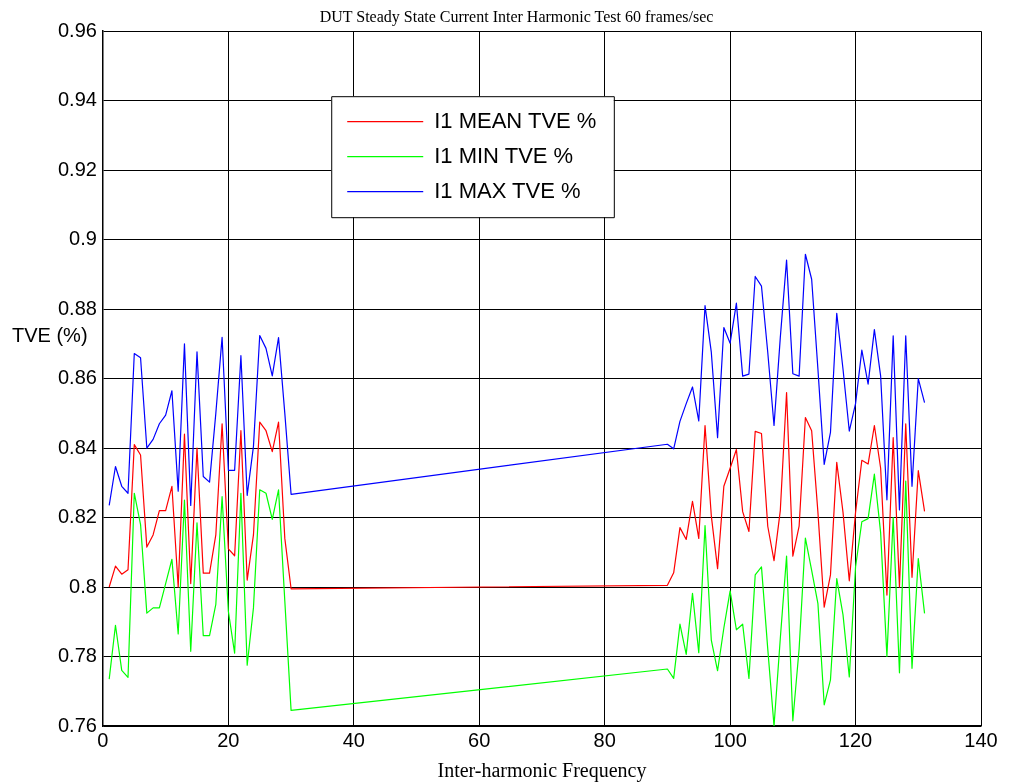 This screenshot has height=784, width=1011. I want to click on x-tick-label: 40, so click(353, 739).